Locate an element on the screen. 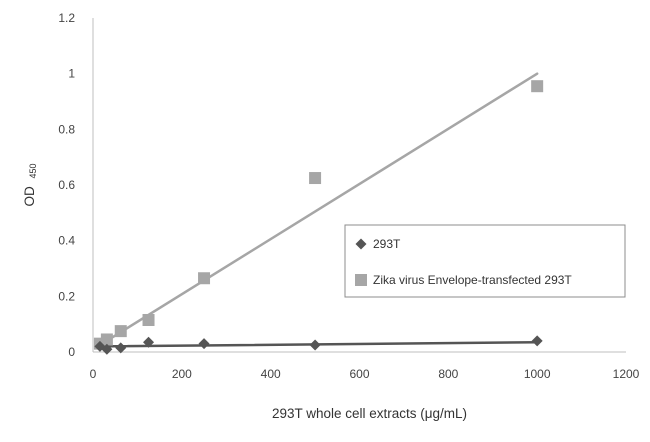 The height and width of the screenshot is (442, 650). x-tick-labels: 0 200 400 600 800 1000 1200 is located at coordinates (365, 374).